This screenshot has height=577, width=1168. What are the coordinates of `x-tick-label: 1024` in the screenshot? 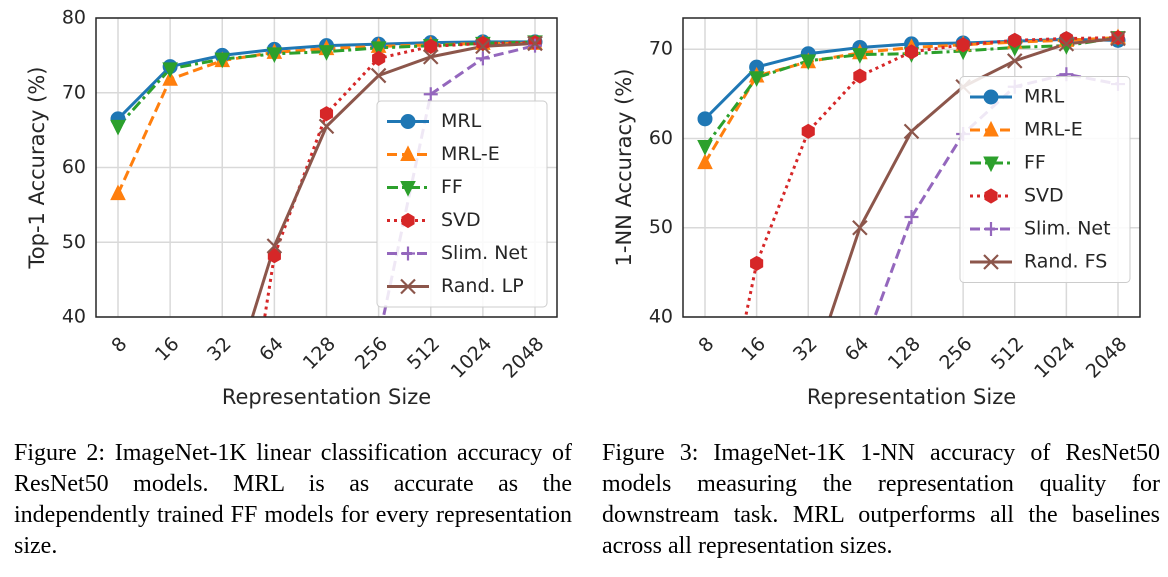 It's located at (1055, 358).